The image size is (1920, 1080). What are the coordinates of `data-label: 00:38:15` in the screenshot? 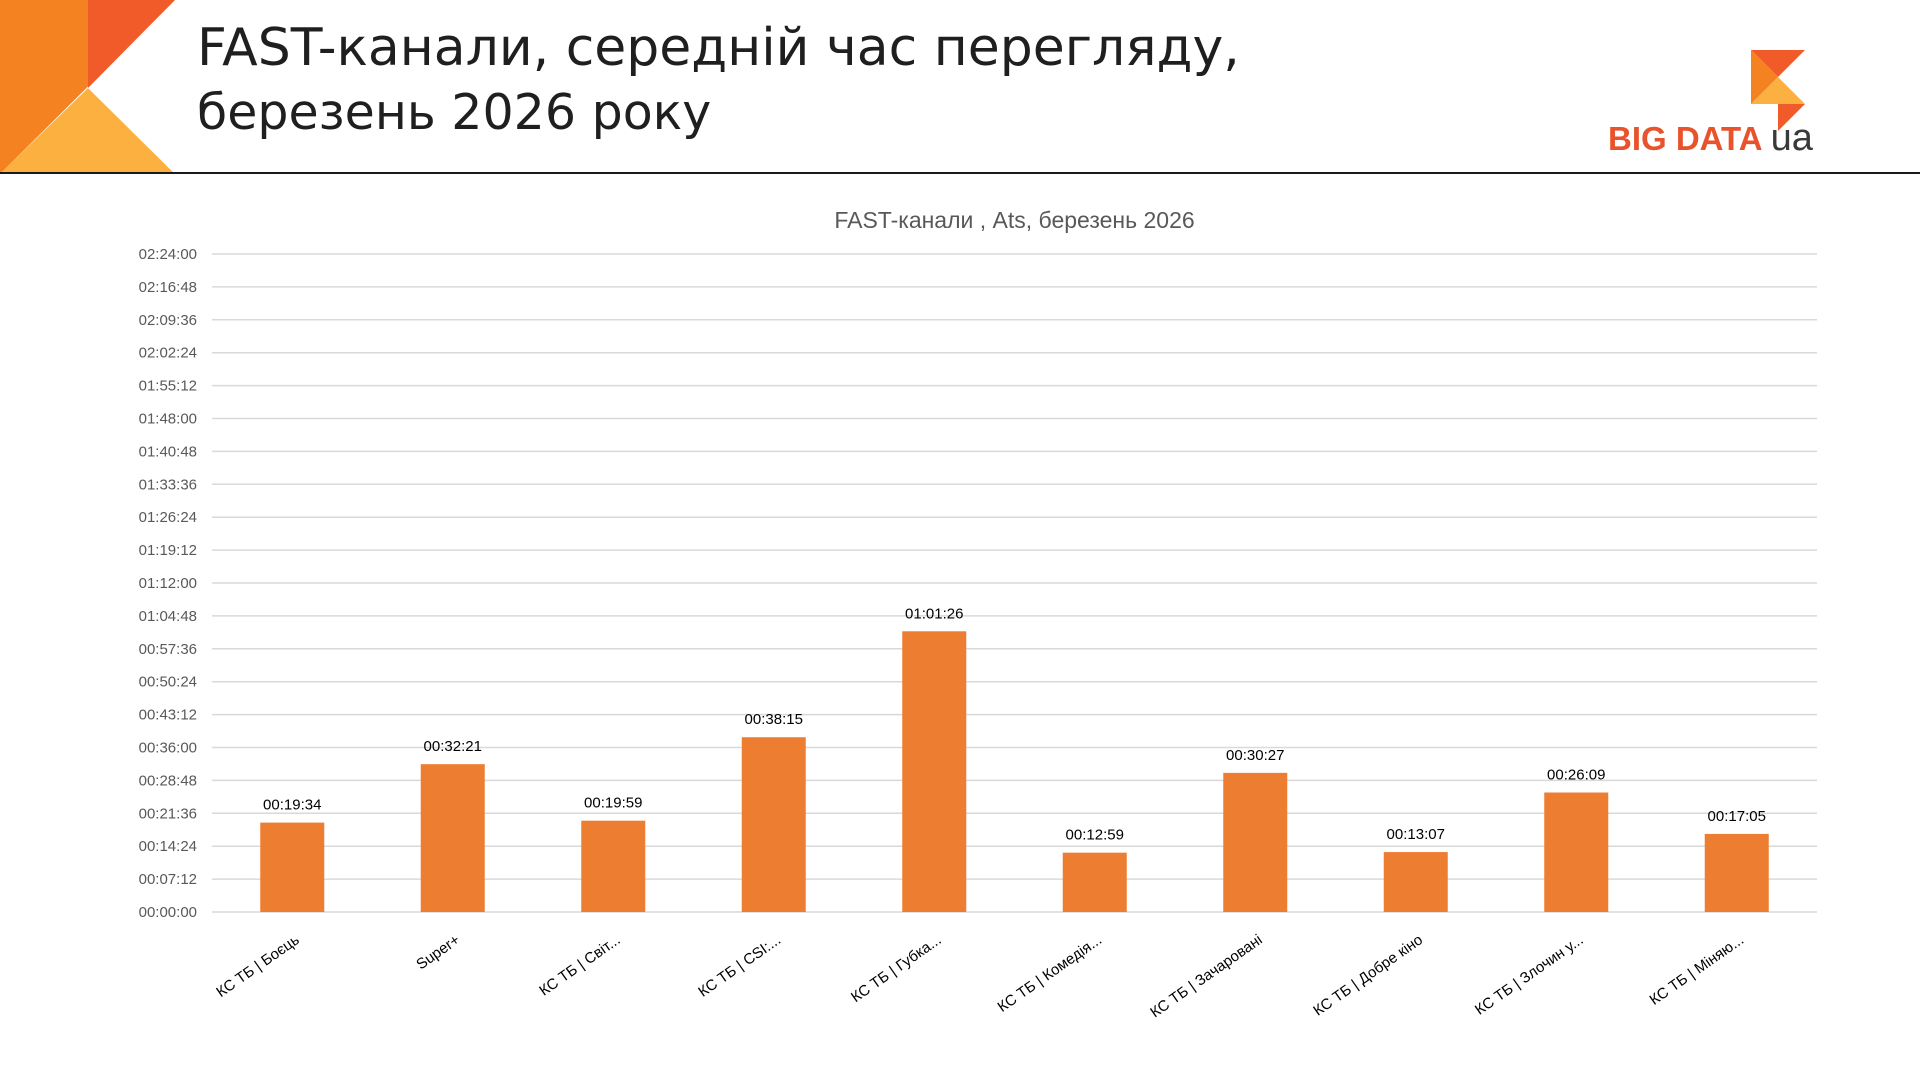 It's located at (774, 719).